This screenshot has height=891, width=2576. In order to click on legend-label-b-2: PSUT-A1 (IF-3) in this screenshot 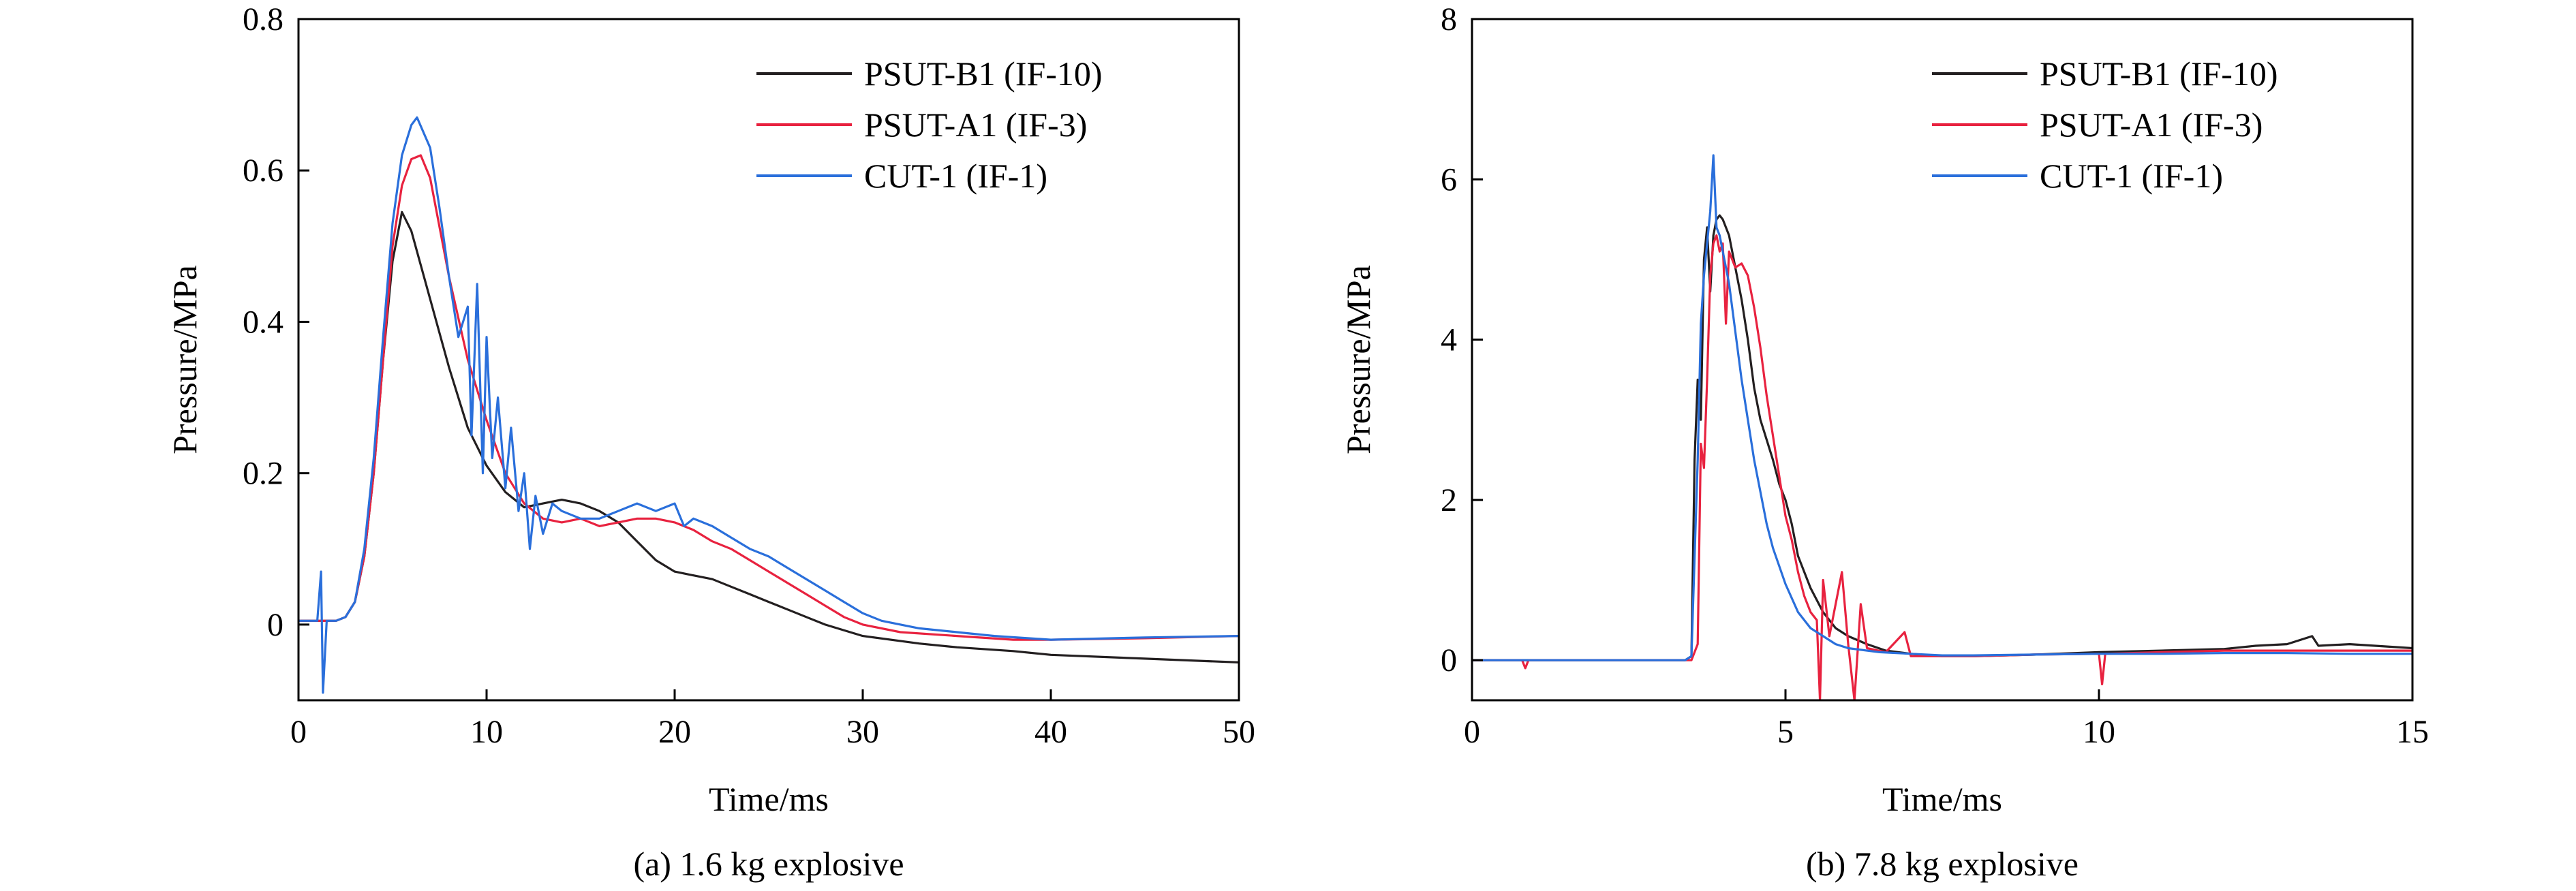, I will do `click(2151, 125)`.